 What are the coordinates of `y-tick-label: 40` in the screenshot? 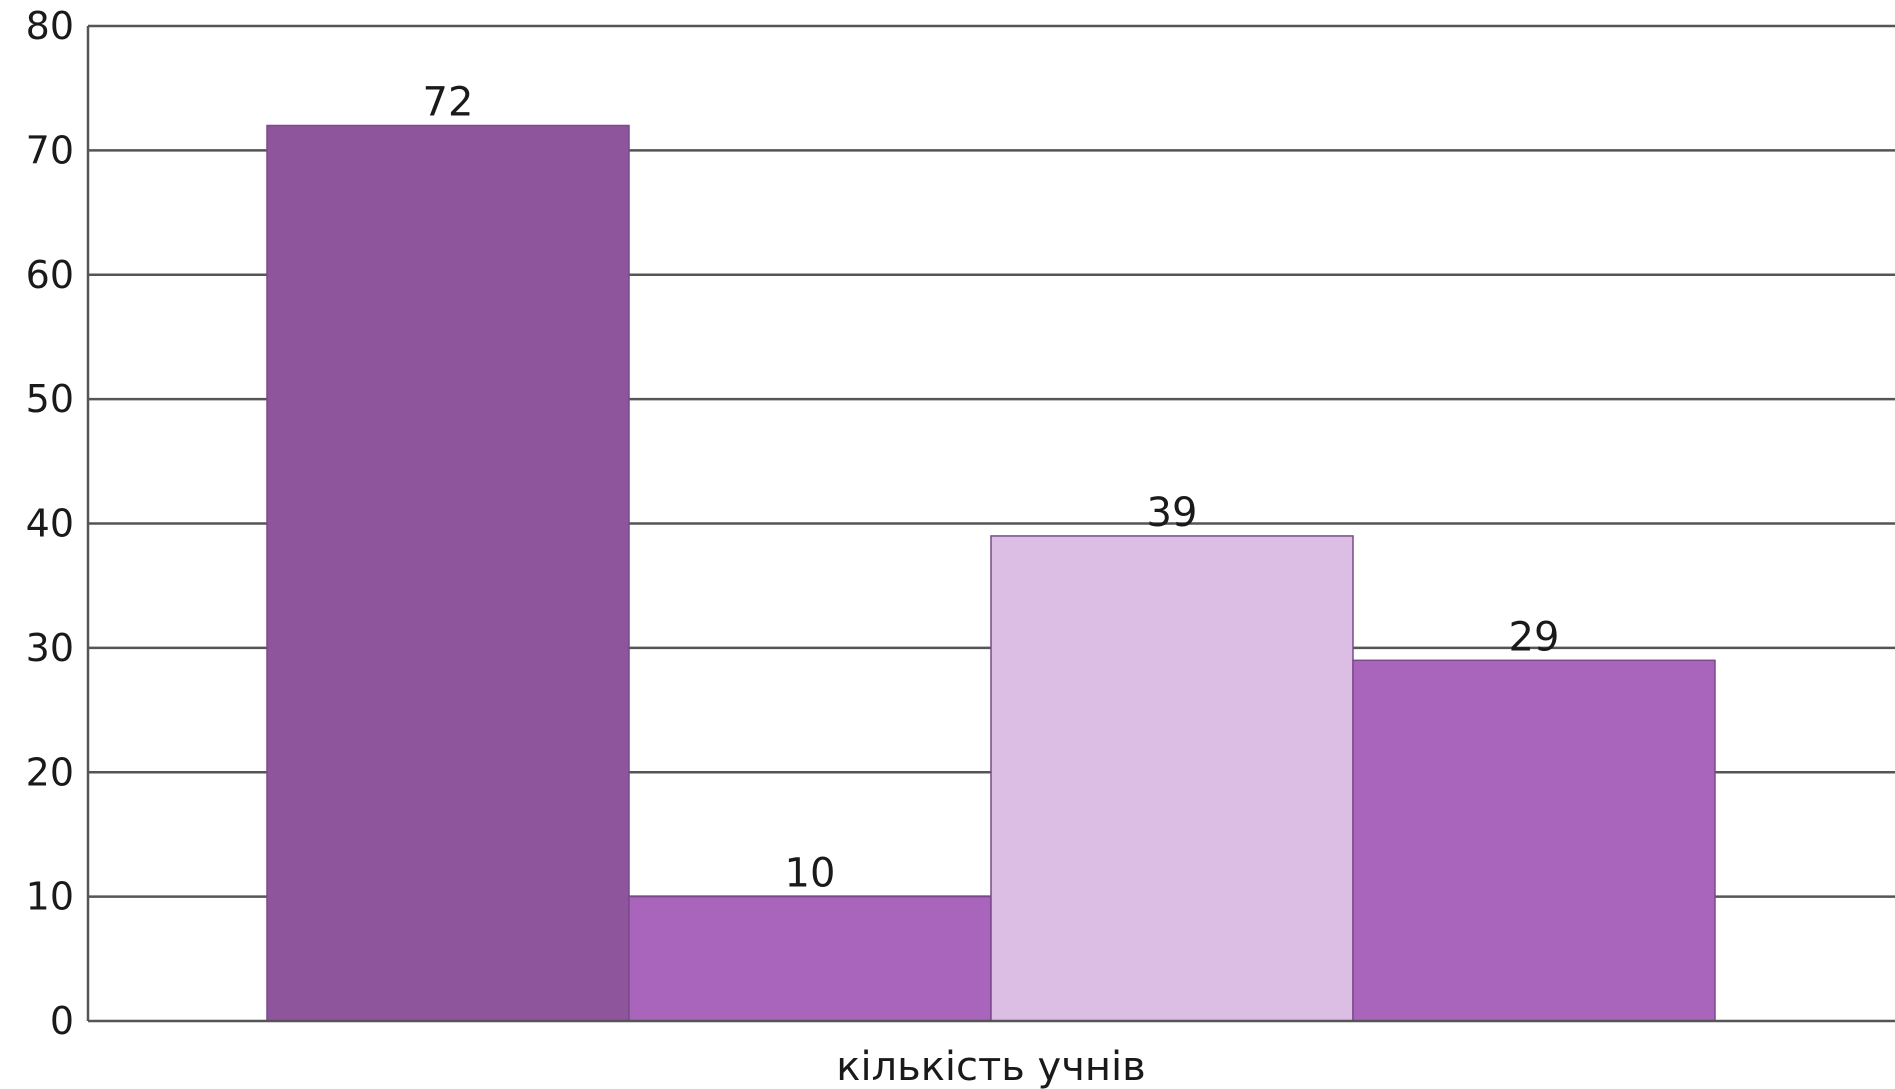 It's located at (50, 524).